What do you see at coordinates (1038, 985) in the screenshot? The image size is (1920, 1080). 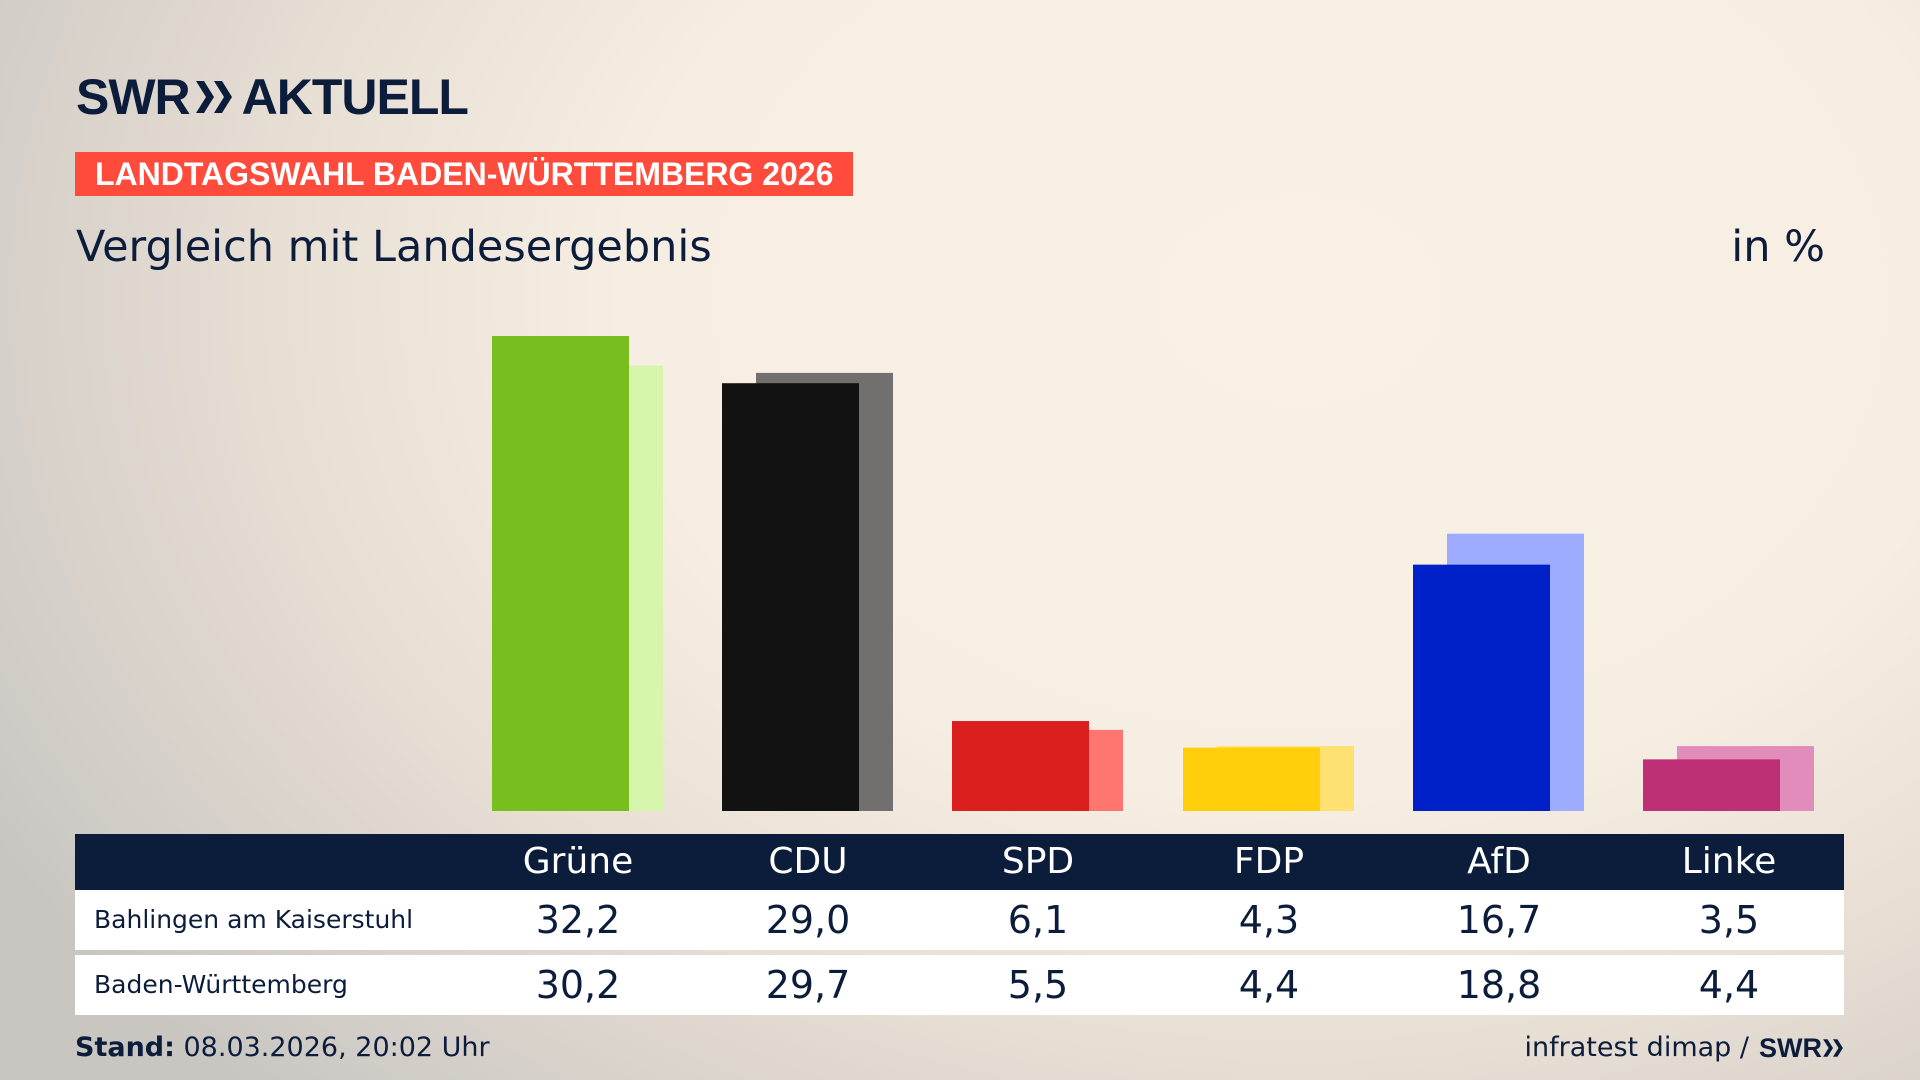 I see `value-cell: 5,5` at bounding box center [1038, 985].